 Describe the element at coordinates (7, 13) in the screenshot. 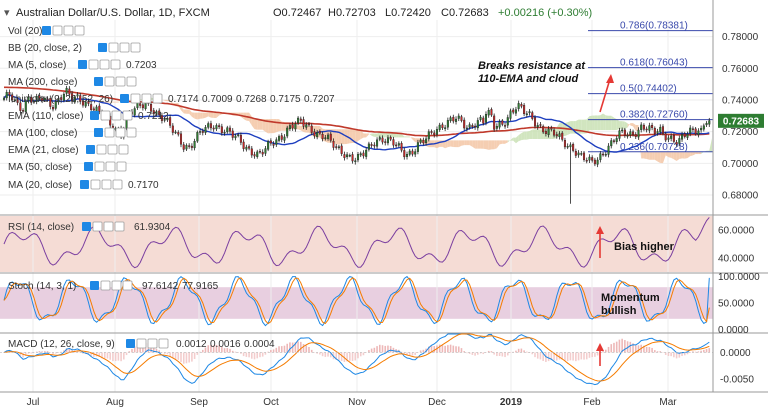

I see `collapse-arrow-icon: ▾` at that location.